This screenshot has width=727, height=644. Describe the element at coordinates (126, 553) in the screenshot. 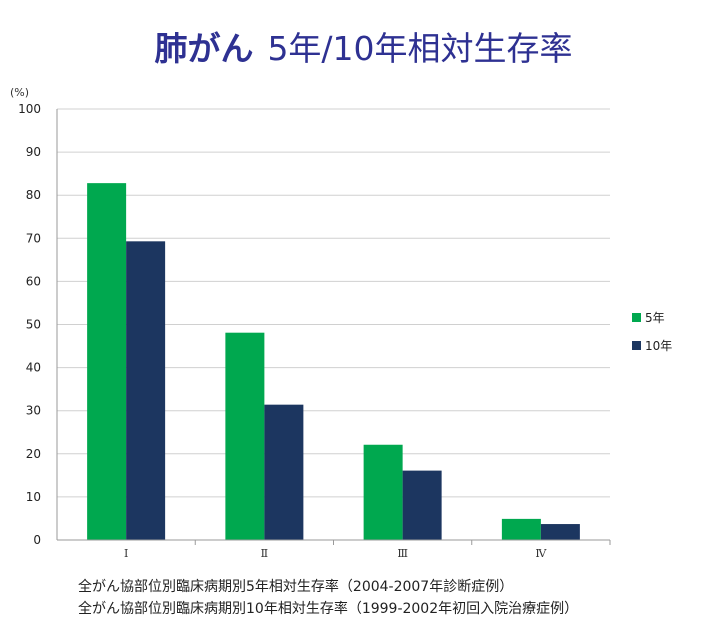

I see `x-tick-label: Ⅰ` at that location.